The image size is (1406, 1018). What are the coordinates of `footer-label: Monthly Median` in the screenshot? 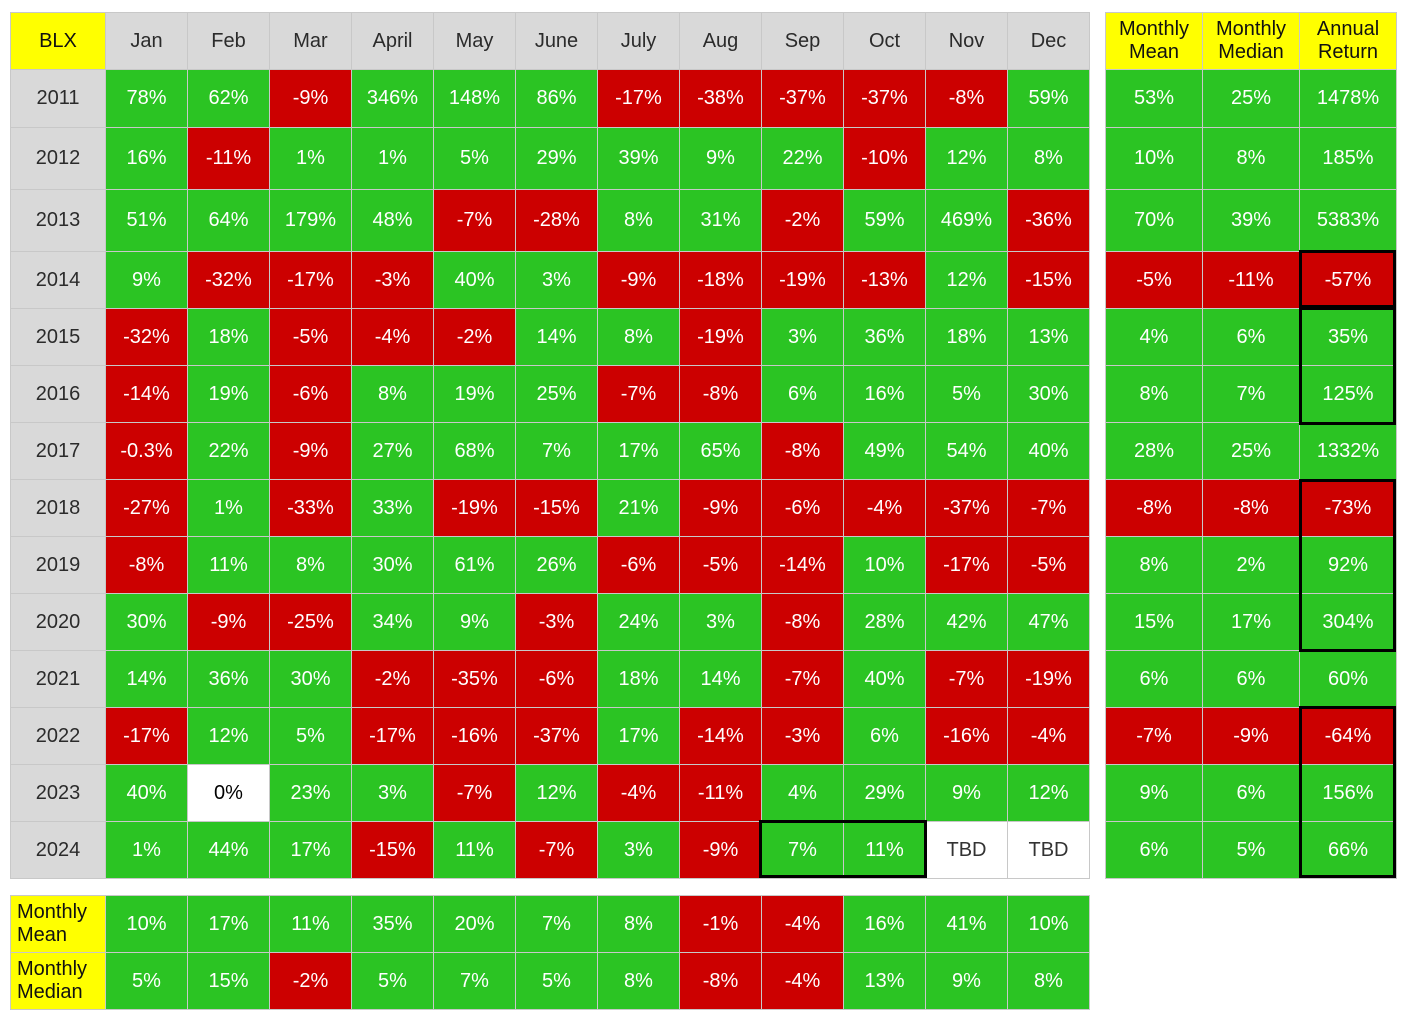 It's located at (58, 981).